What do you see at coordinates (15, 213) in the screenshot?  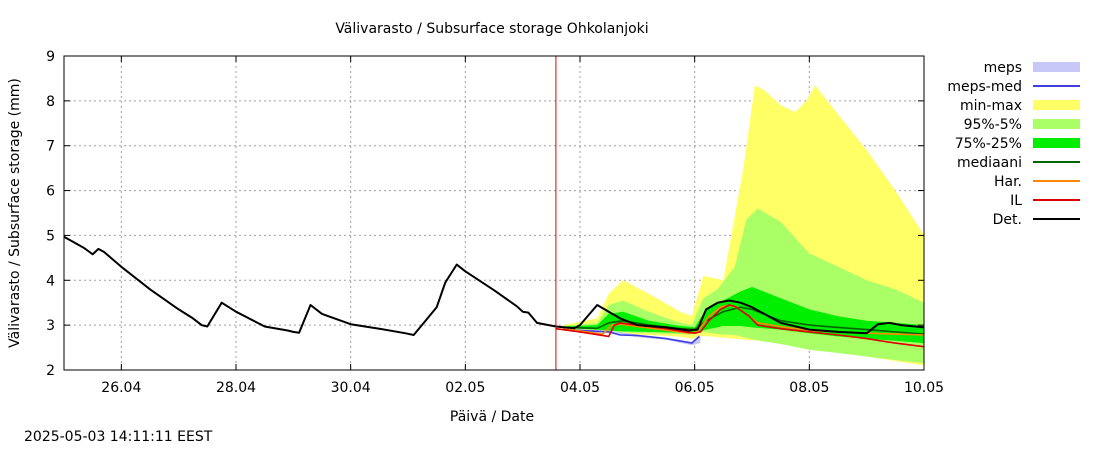 I see `y-axis-label: Välivarasto / Subsurface storage (mm)` at bounding box center [15, 213].